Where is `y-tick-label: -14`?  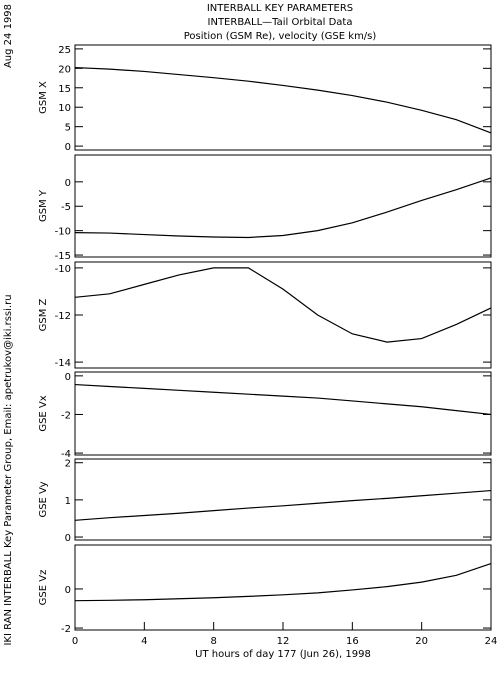
y-tick-label: -14 is located at coordinates (63, 363).